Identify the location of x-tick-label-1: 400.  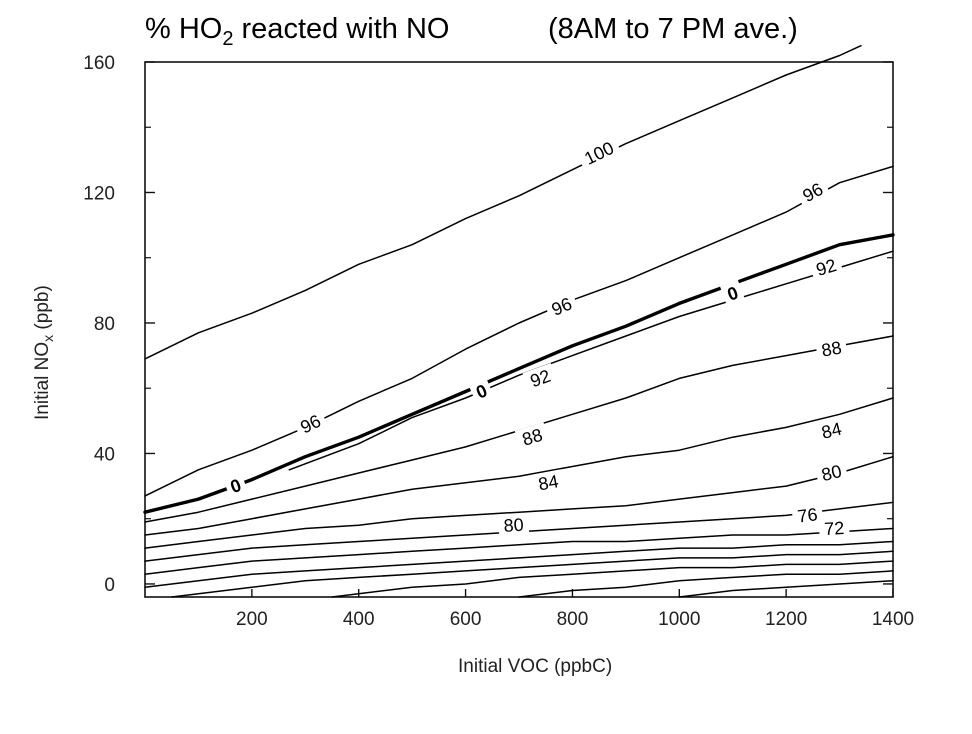
(359, 619).